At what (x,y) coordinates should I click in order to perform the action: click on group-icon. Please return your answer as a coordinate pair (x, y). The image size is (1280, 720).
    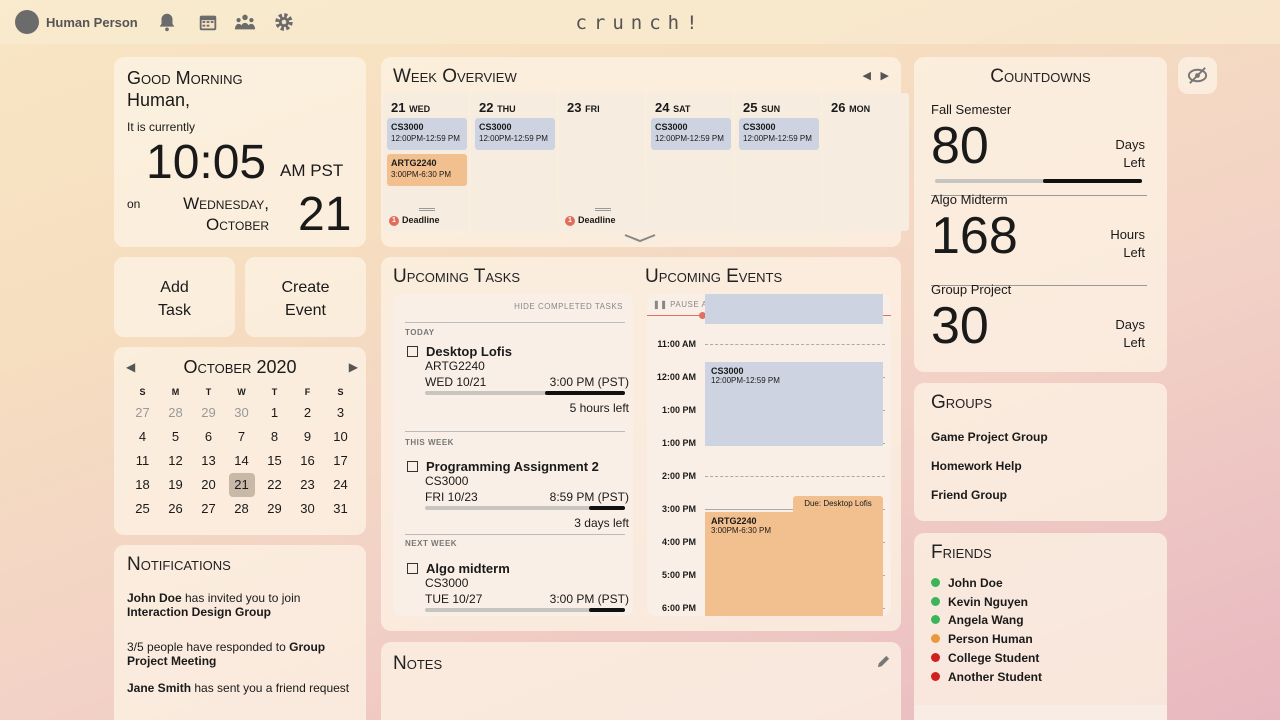
    Looking at the image, I should click on (245, 22).